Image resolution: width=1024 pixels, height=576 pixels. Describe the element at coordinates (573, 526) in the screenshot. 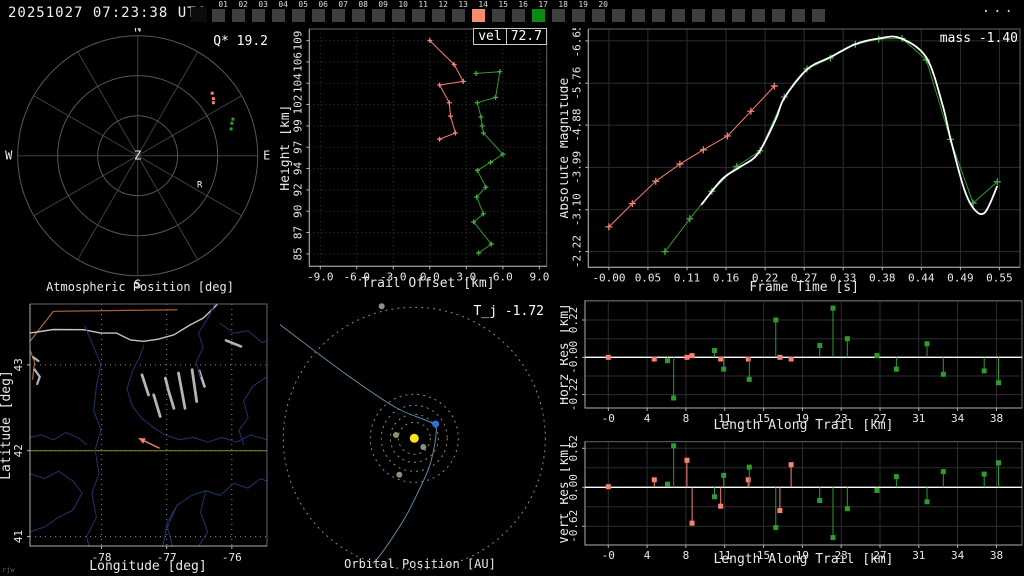

I see `y-tick-label: -0.62` at that location.